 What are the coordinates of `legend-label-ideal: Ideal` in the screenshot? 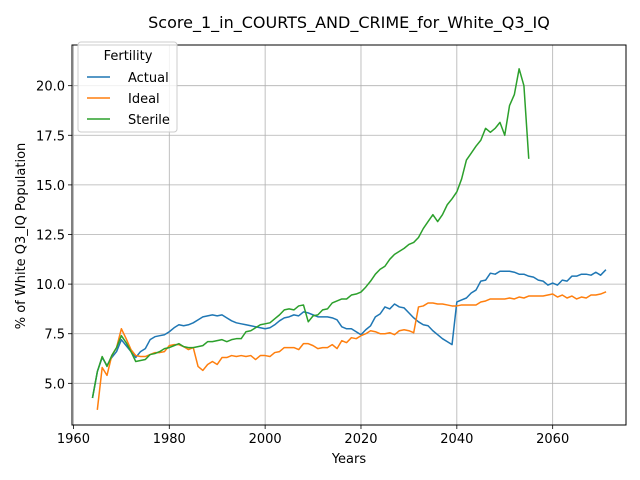 It's located at (144, 99).